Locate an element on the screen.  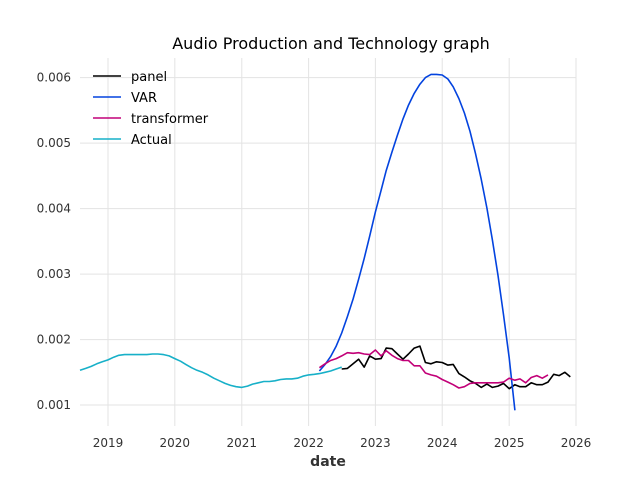
legend-label-transformer: transformer is located at coordinates (170, 119).